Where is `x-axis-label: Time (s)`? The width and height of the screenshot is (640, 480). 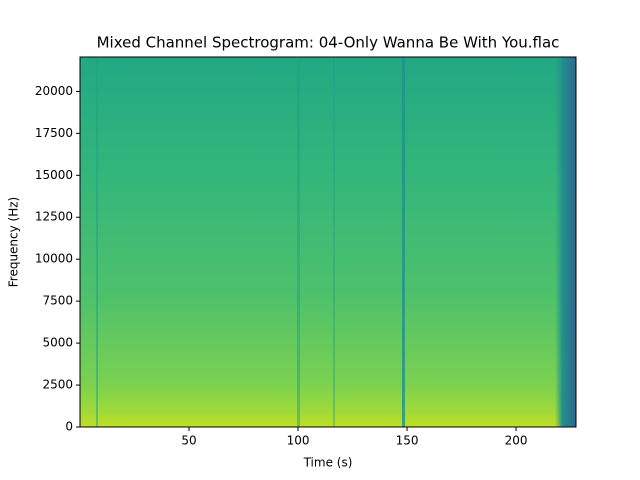 x-axis-label: Time (s) is located at coordinates (328, 463).